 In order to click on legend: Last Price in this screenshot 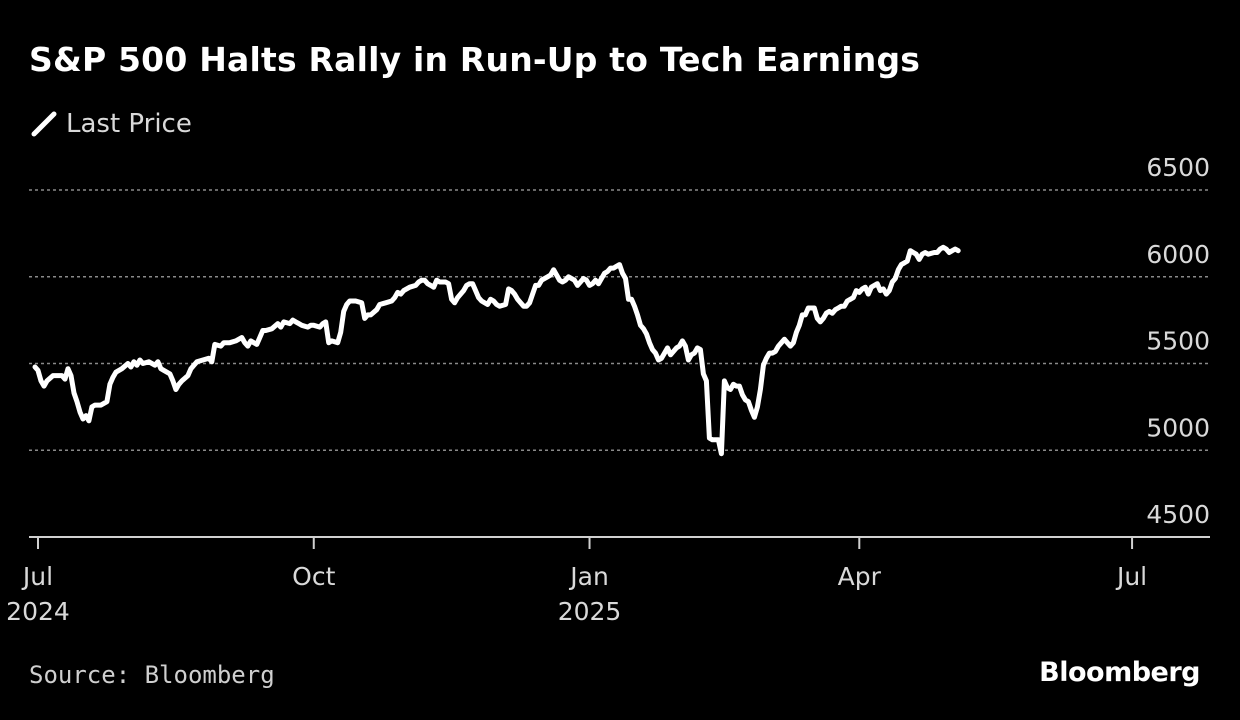, I will do `click(110, 124)`.